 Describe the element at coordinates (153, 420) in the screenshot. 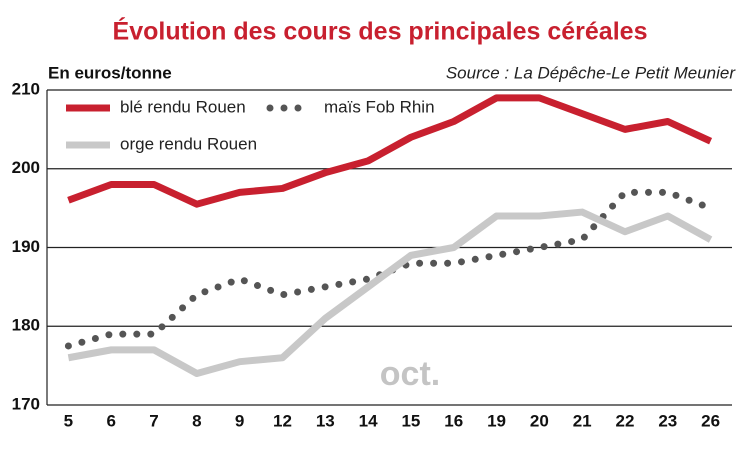

I see `x-tick-label: 7` at that location.